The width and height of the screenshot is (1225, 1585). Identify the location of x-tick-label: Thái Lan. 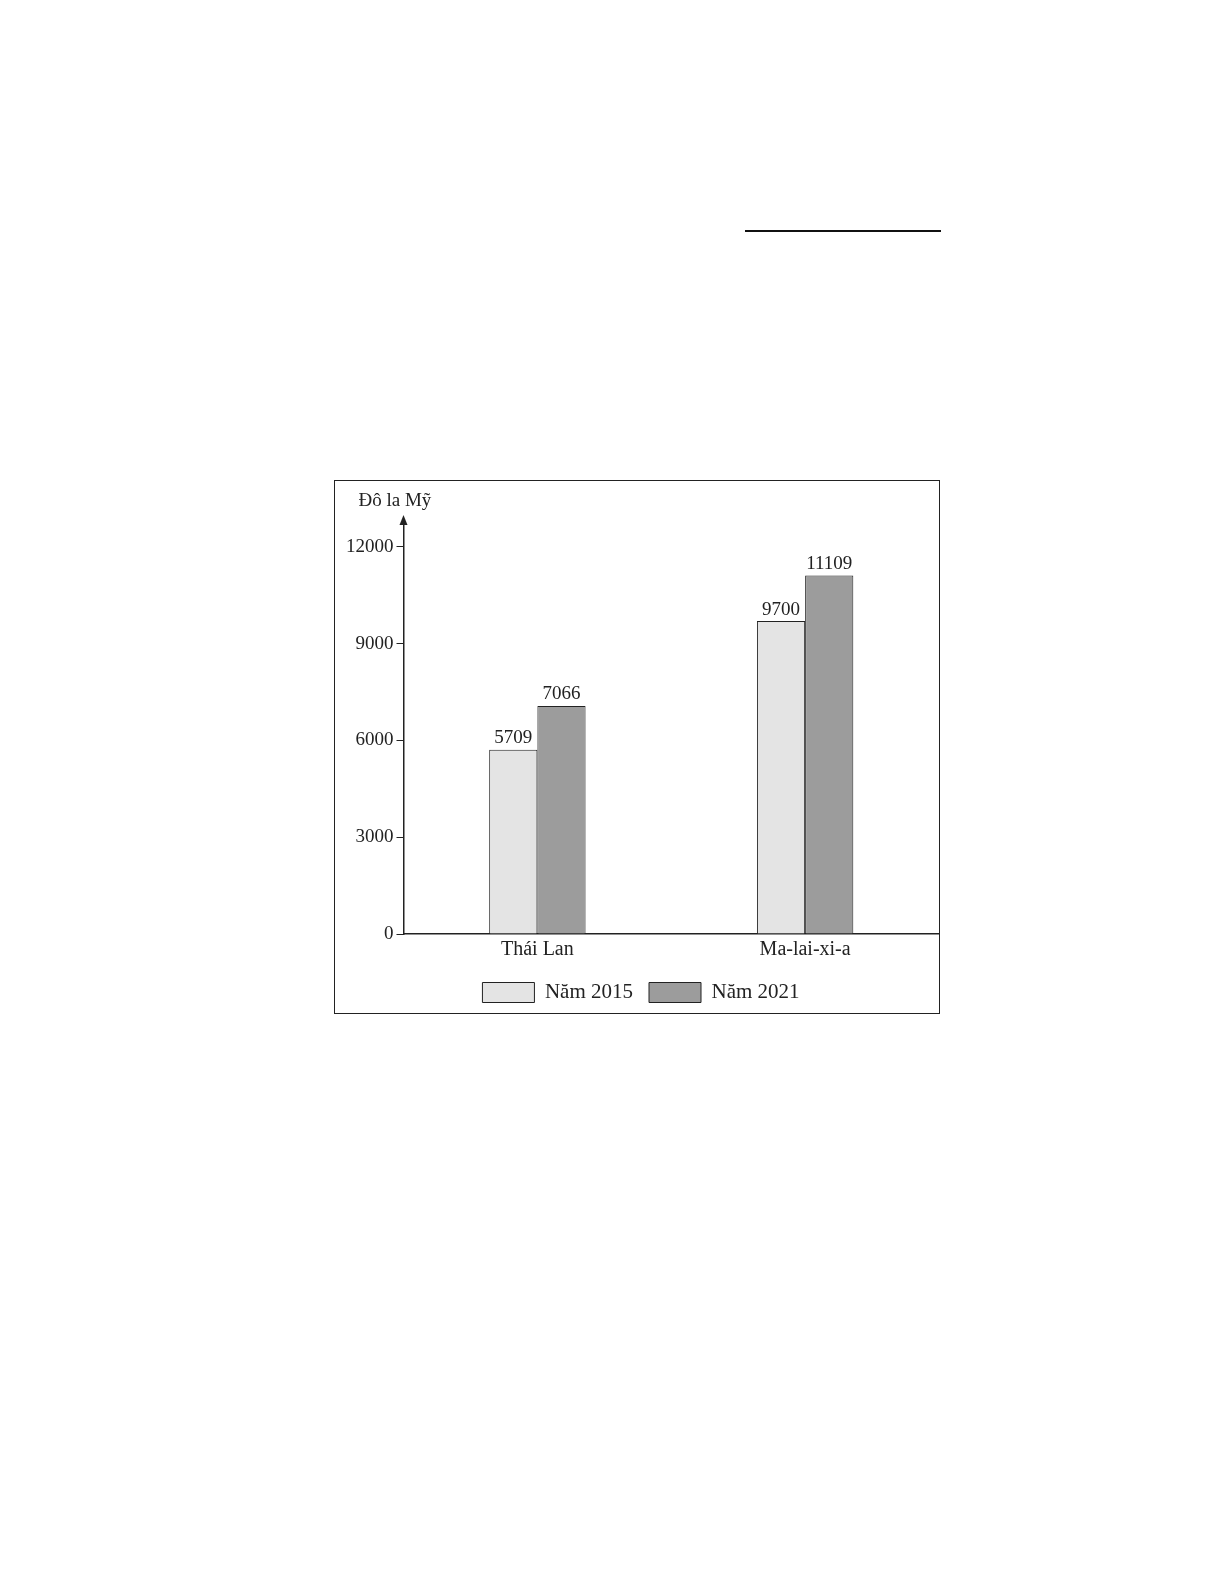
(537, 948).